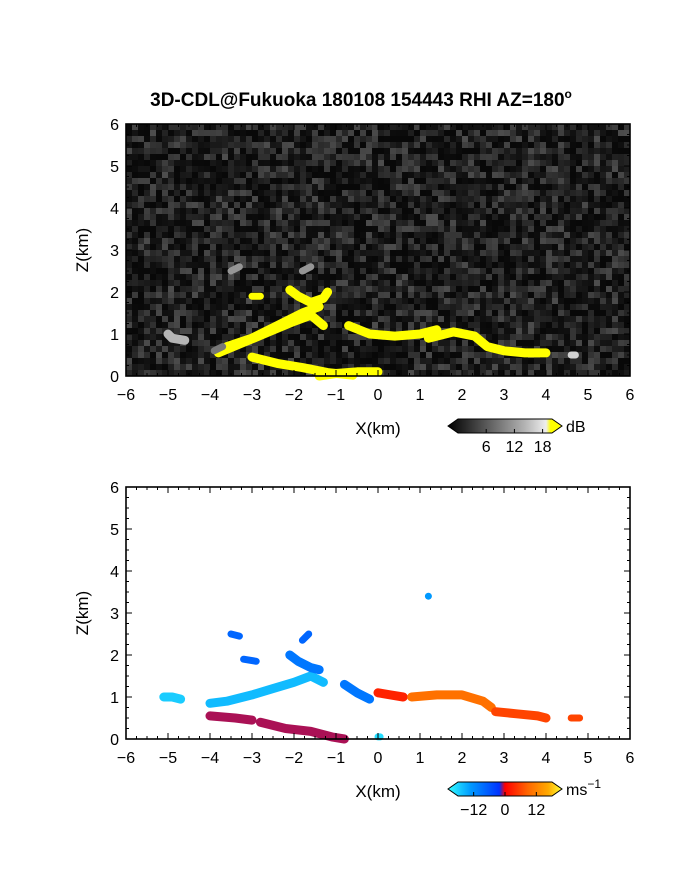 The width and height of the screenshot is (680, 880). Describe the element at coordinates (473, 810) in the screenshot. I see `colorbar-tick-label: −12` at that location.